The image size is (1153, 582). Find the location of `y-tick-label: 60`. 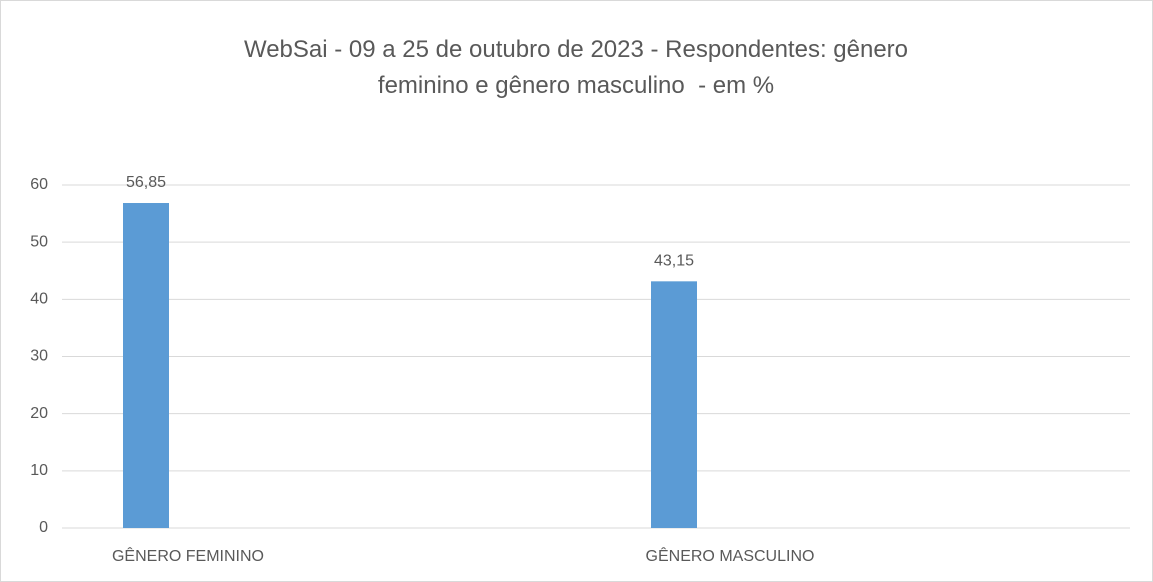

y-tick-label: 60 is located at coordinates (39, 184).